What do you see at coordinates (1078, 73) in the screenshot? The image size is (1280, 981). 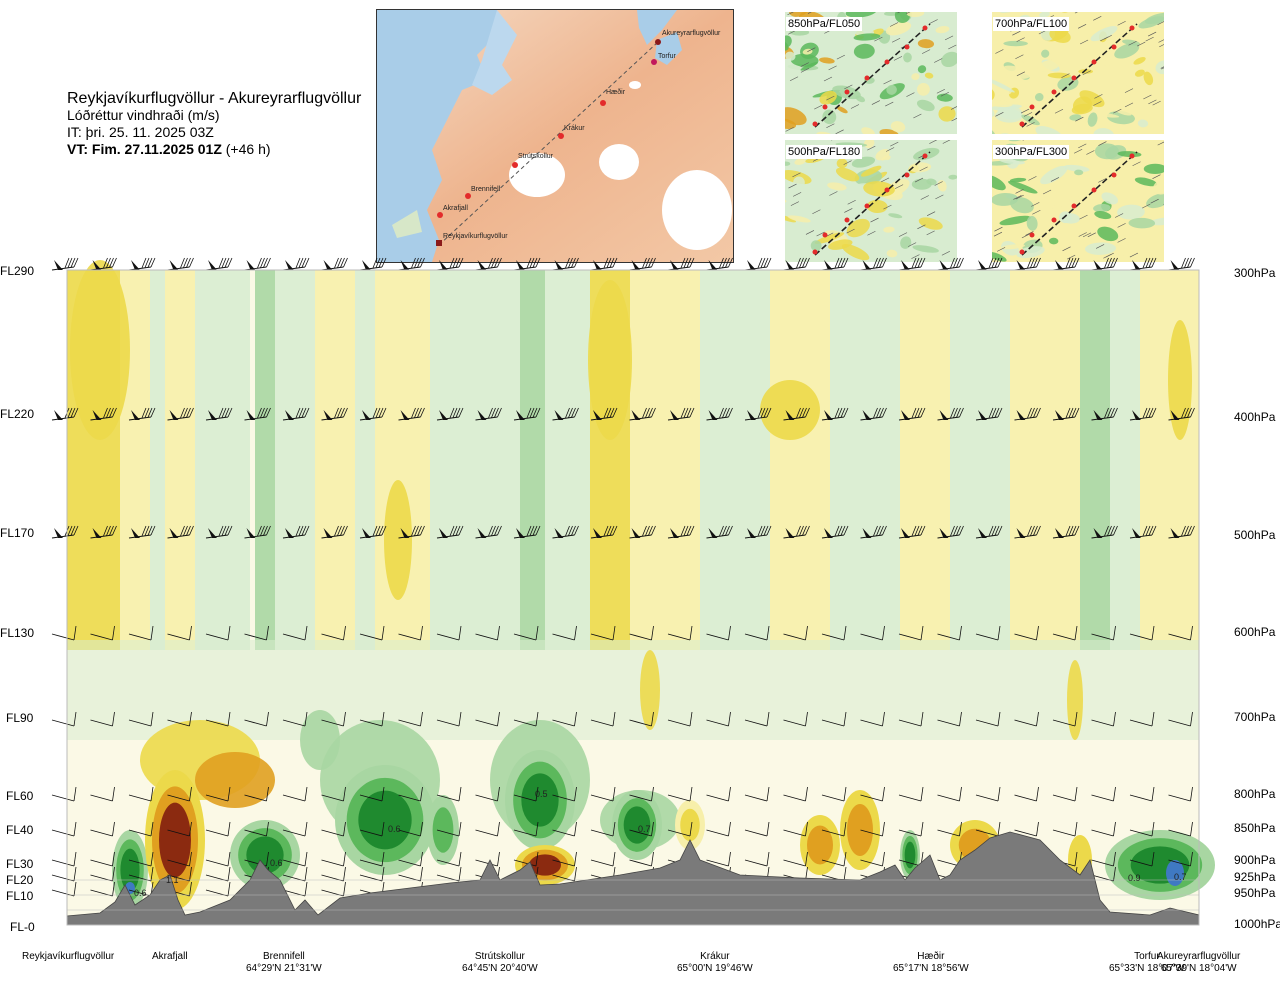 I see `level-map-700: 700hPa/FL100` at bounding box center [1078, 73].